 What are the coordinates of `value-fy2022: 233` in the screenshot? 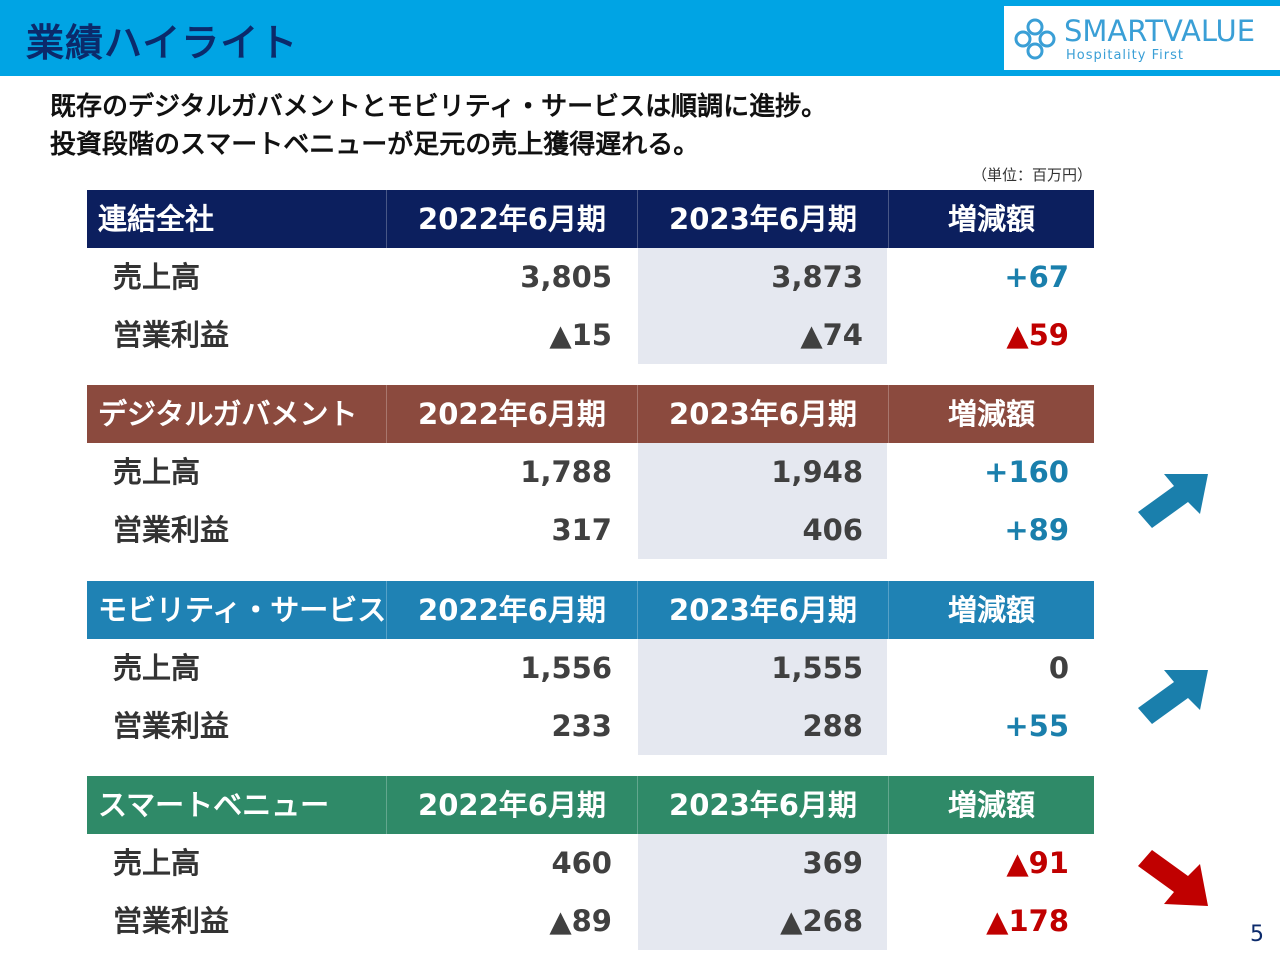 It's located at (581, 726).